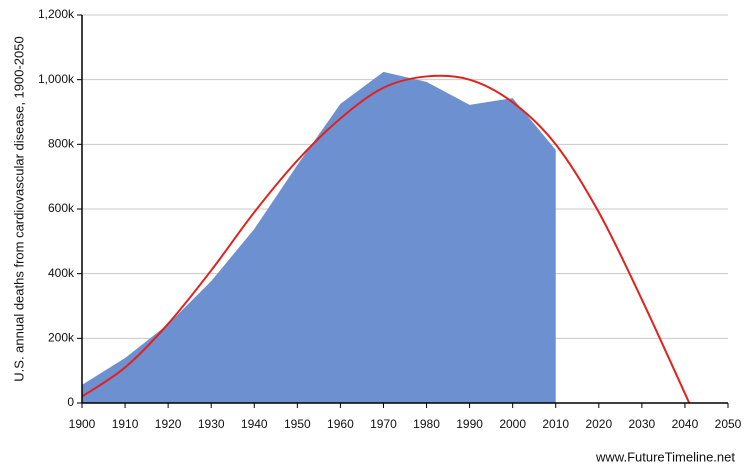 The width and height of the screenshot is (750, 472). I want to click on x-tick-label: 1930, so click(211, 424).